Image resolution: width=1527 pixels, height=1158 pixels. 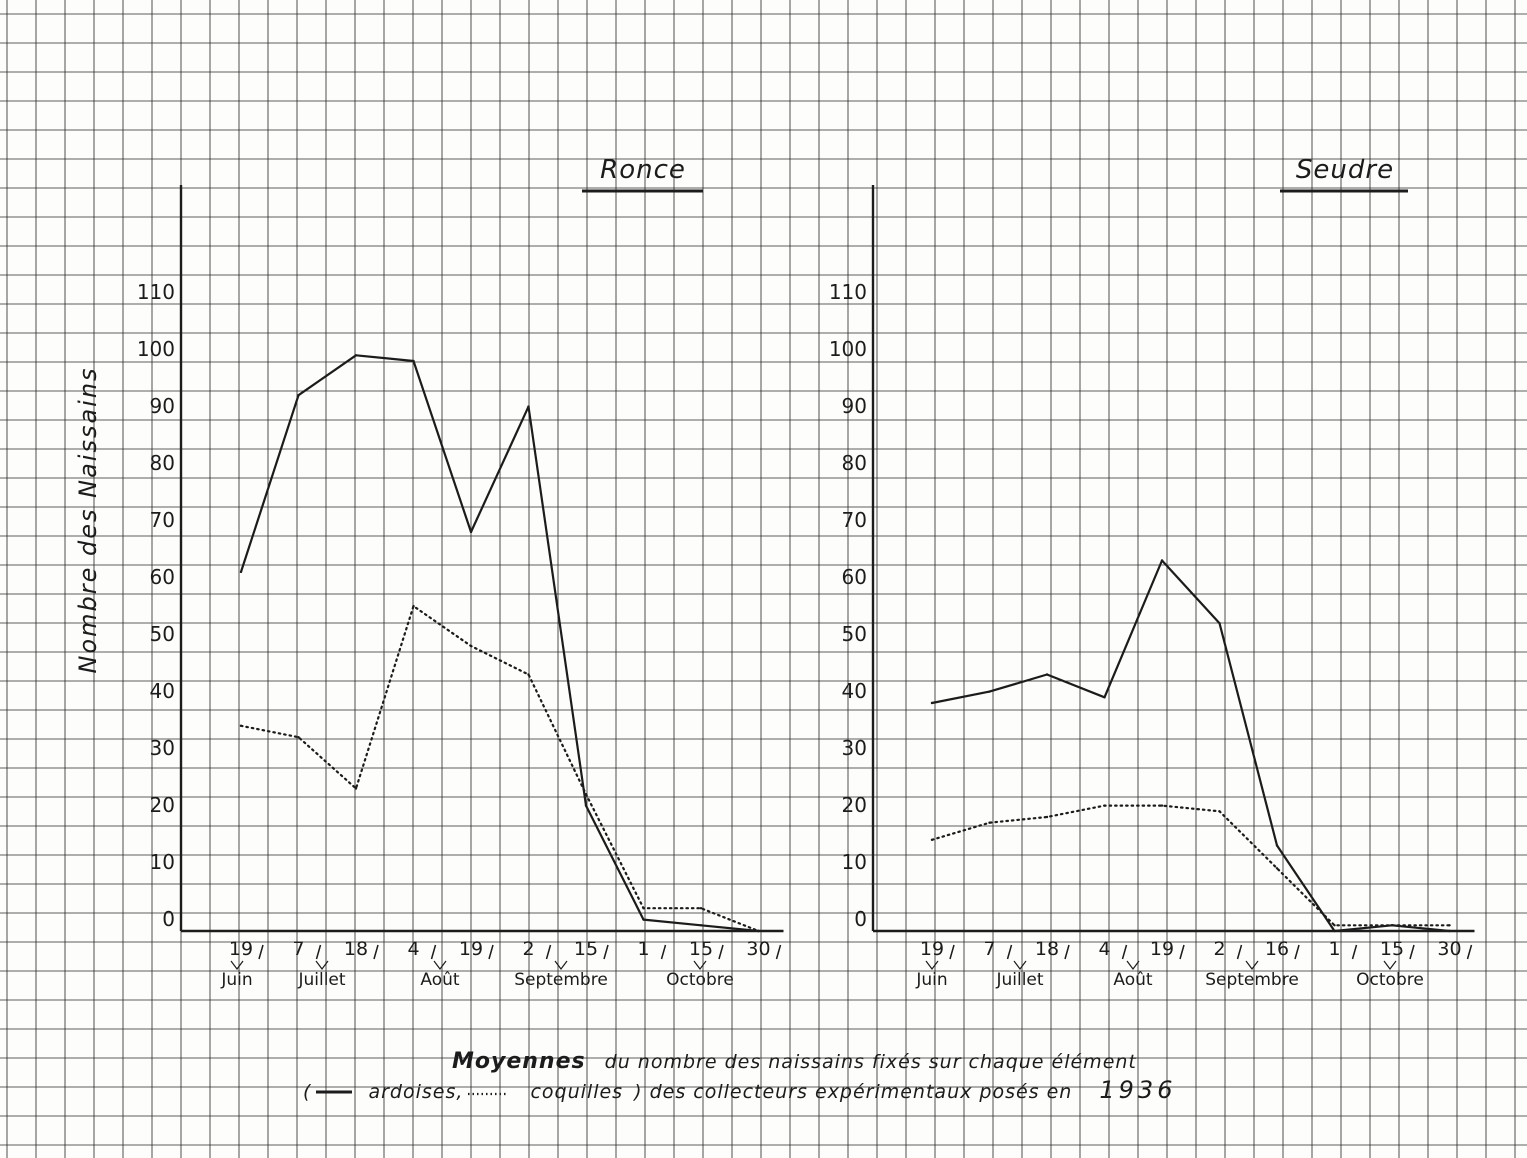 I want to click on x-tick-label: 30, so click(x=1449, y=949).